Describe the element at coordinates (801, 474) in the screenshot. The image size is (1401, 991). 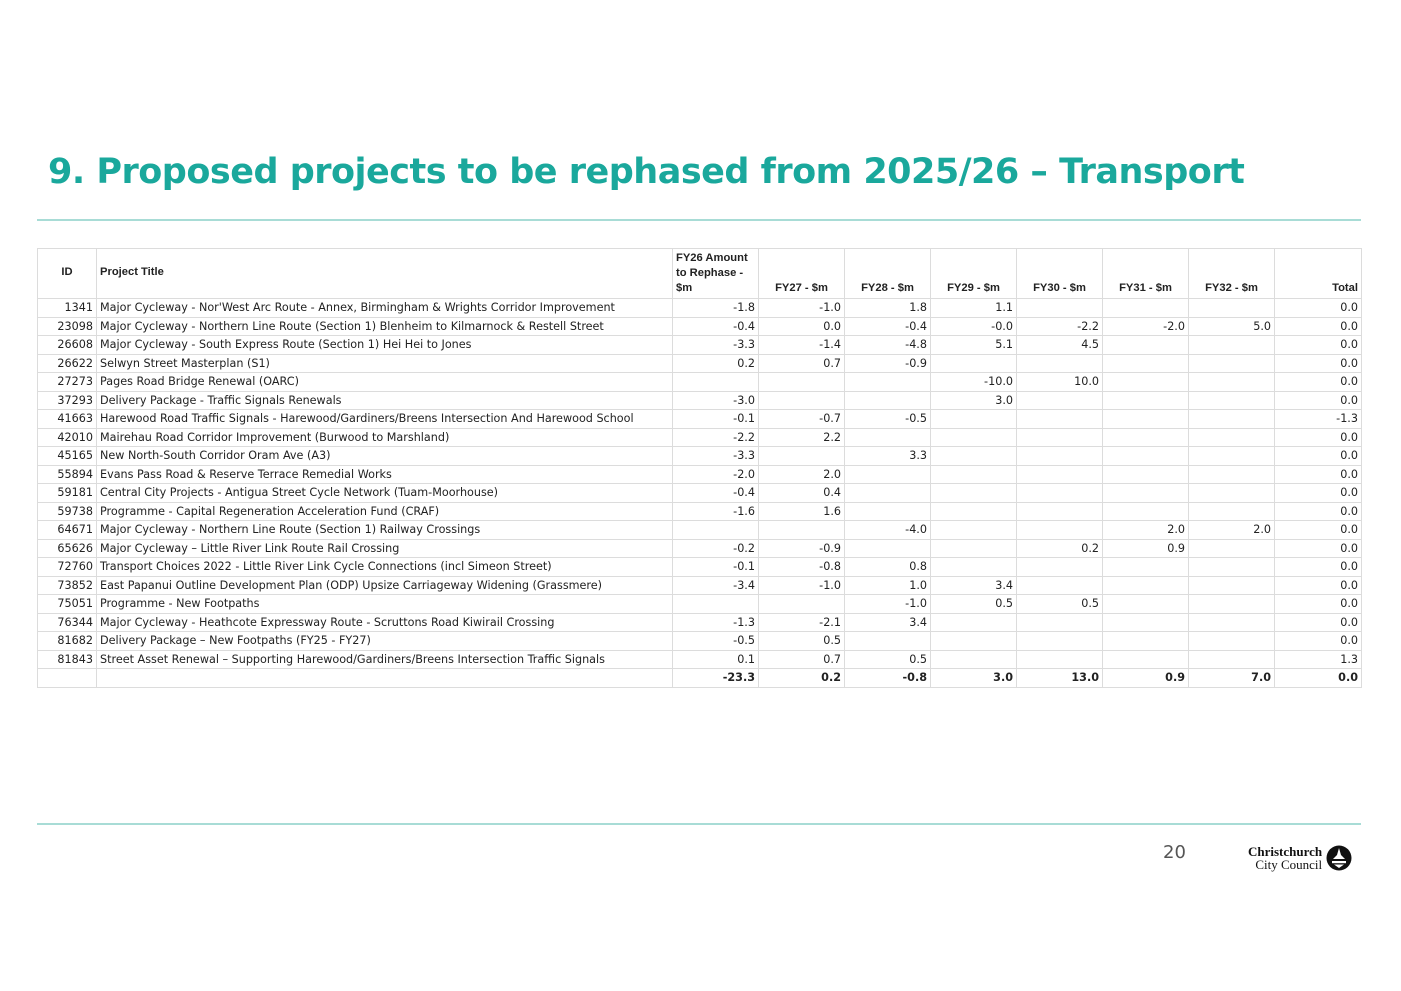
I see `row-fy27-cell: 2.0` at that location.